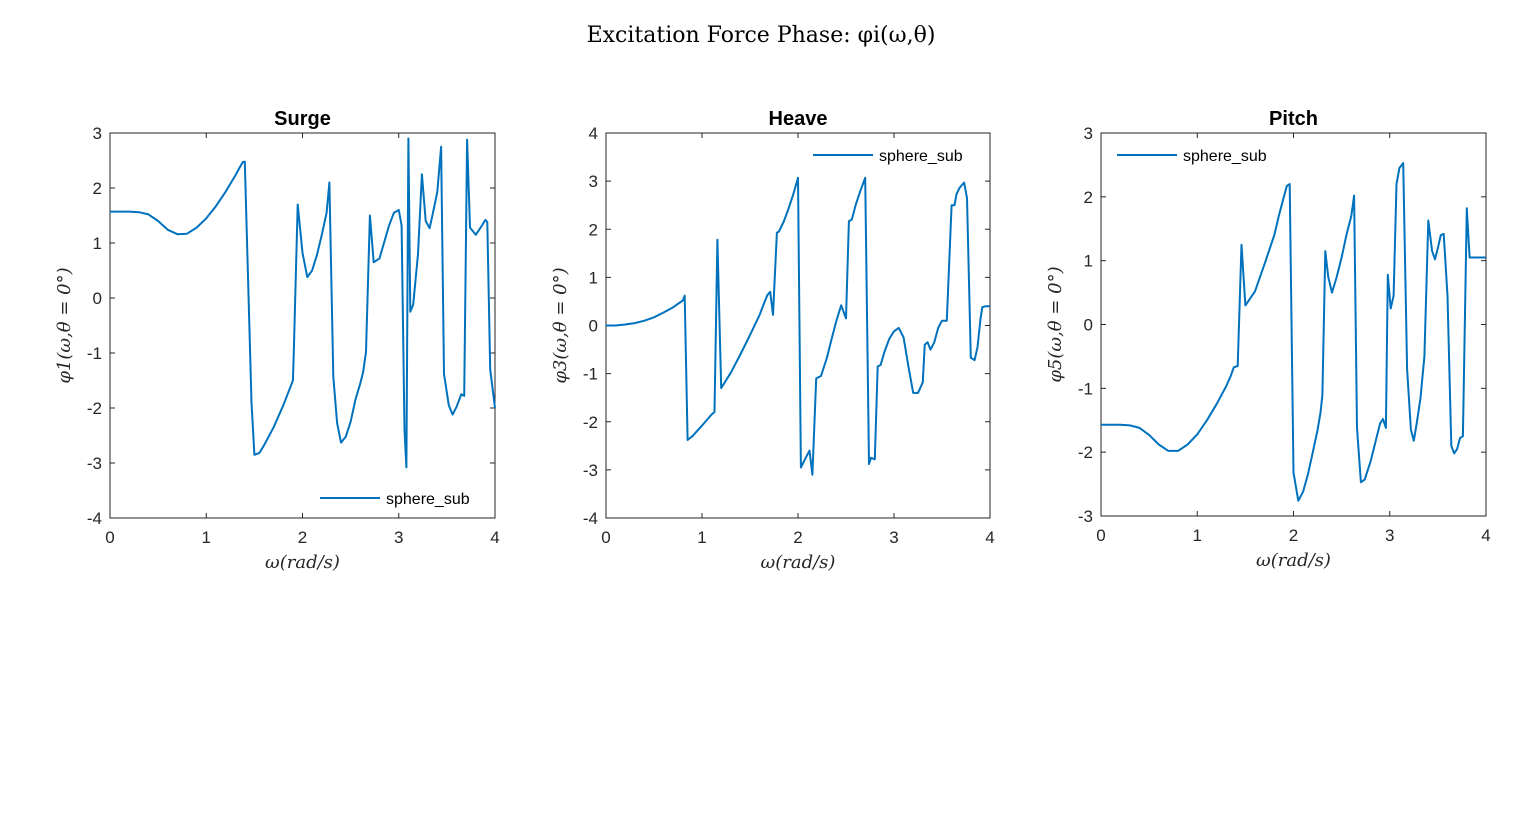 Image resolution: width=1523 pixels, height=814 pixels. Describe the element at coordinates (1055, 324) in the screenshot. I see `y-axis-label: φ5(ω,θ = 0°)` at that location.